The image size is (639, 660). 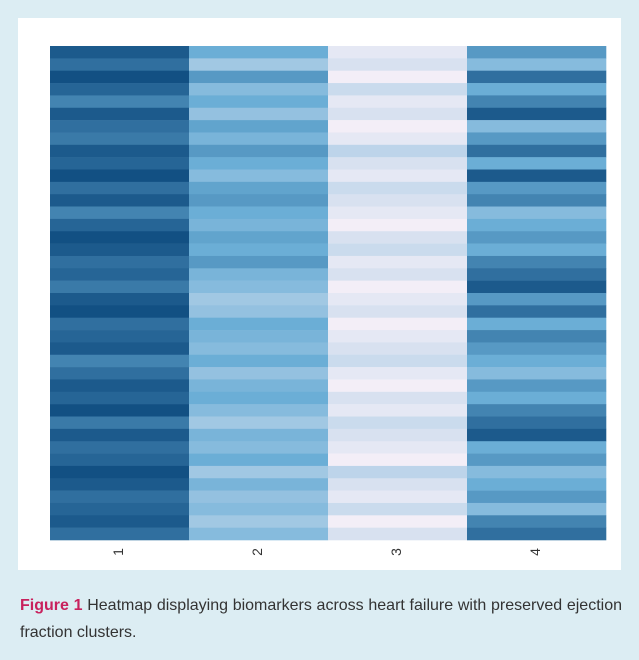 What do you see at coordinates (257, 552) in the screenshot?
I see `x-tick-label: 2` at bounding box center [257, 552].